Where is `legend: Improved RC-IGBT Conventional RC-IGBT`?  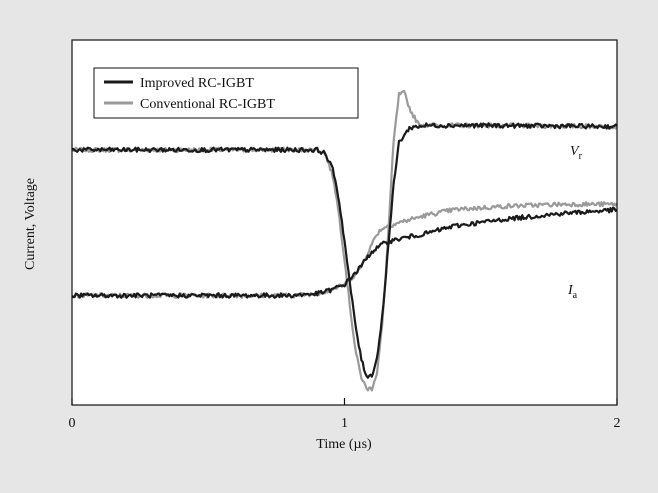 legend: Improved RC-IGBT Conventional RC-IGBT is located at coordinates (226, 93).